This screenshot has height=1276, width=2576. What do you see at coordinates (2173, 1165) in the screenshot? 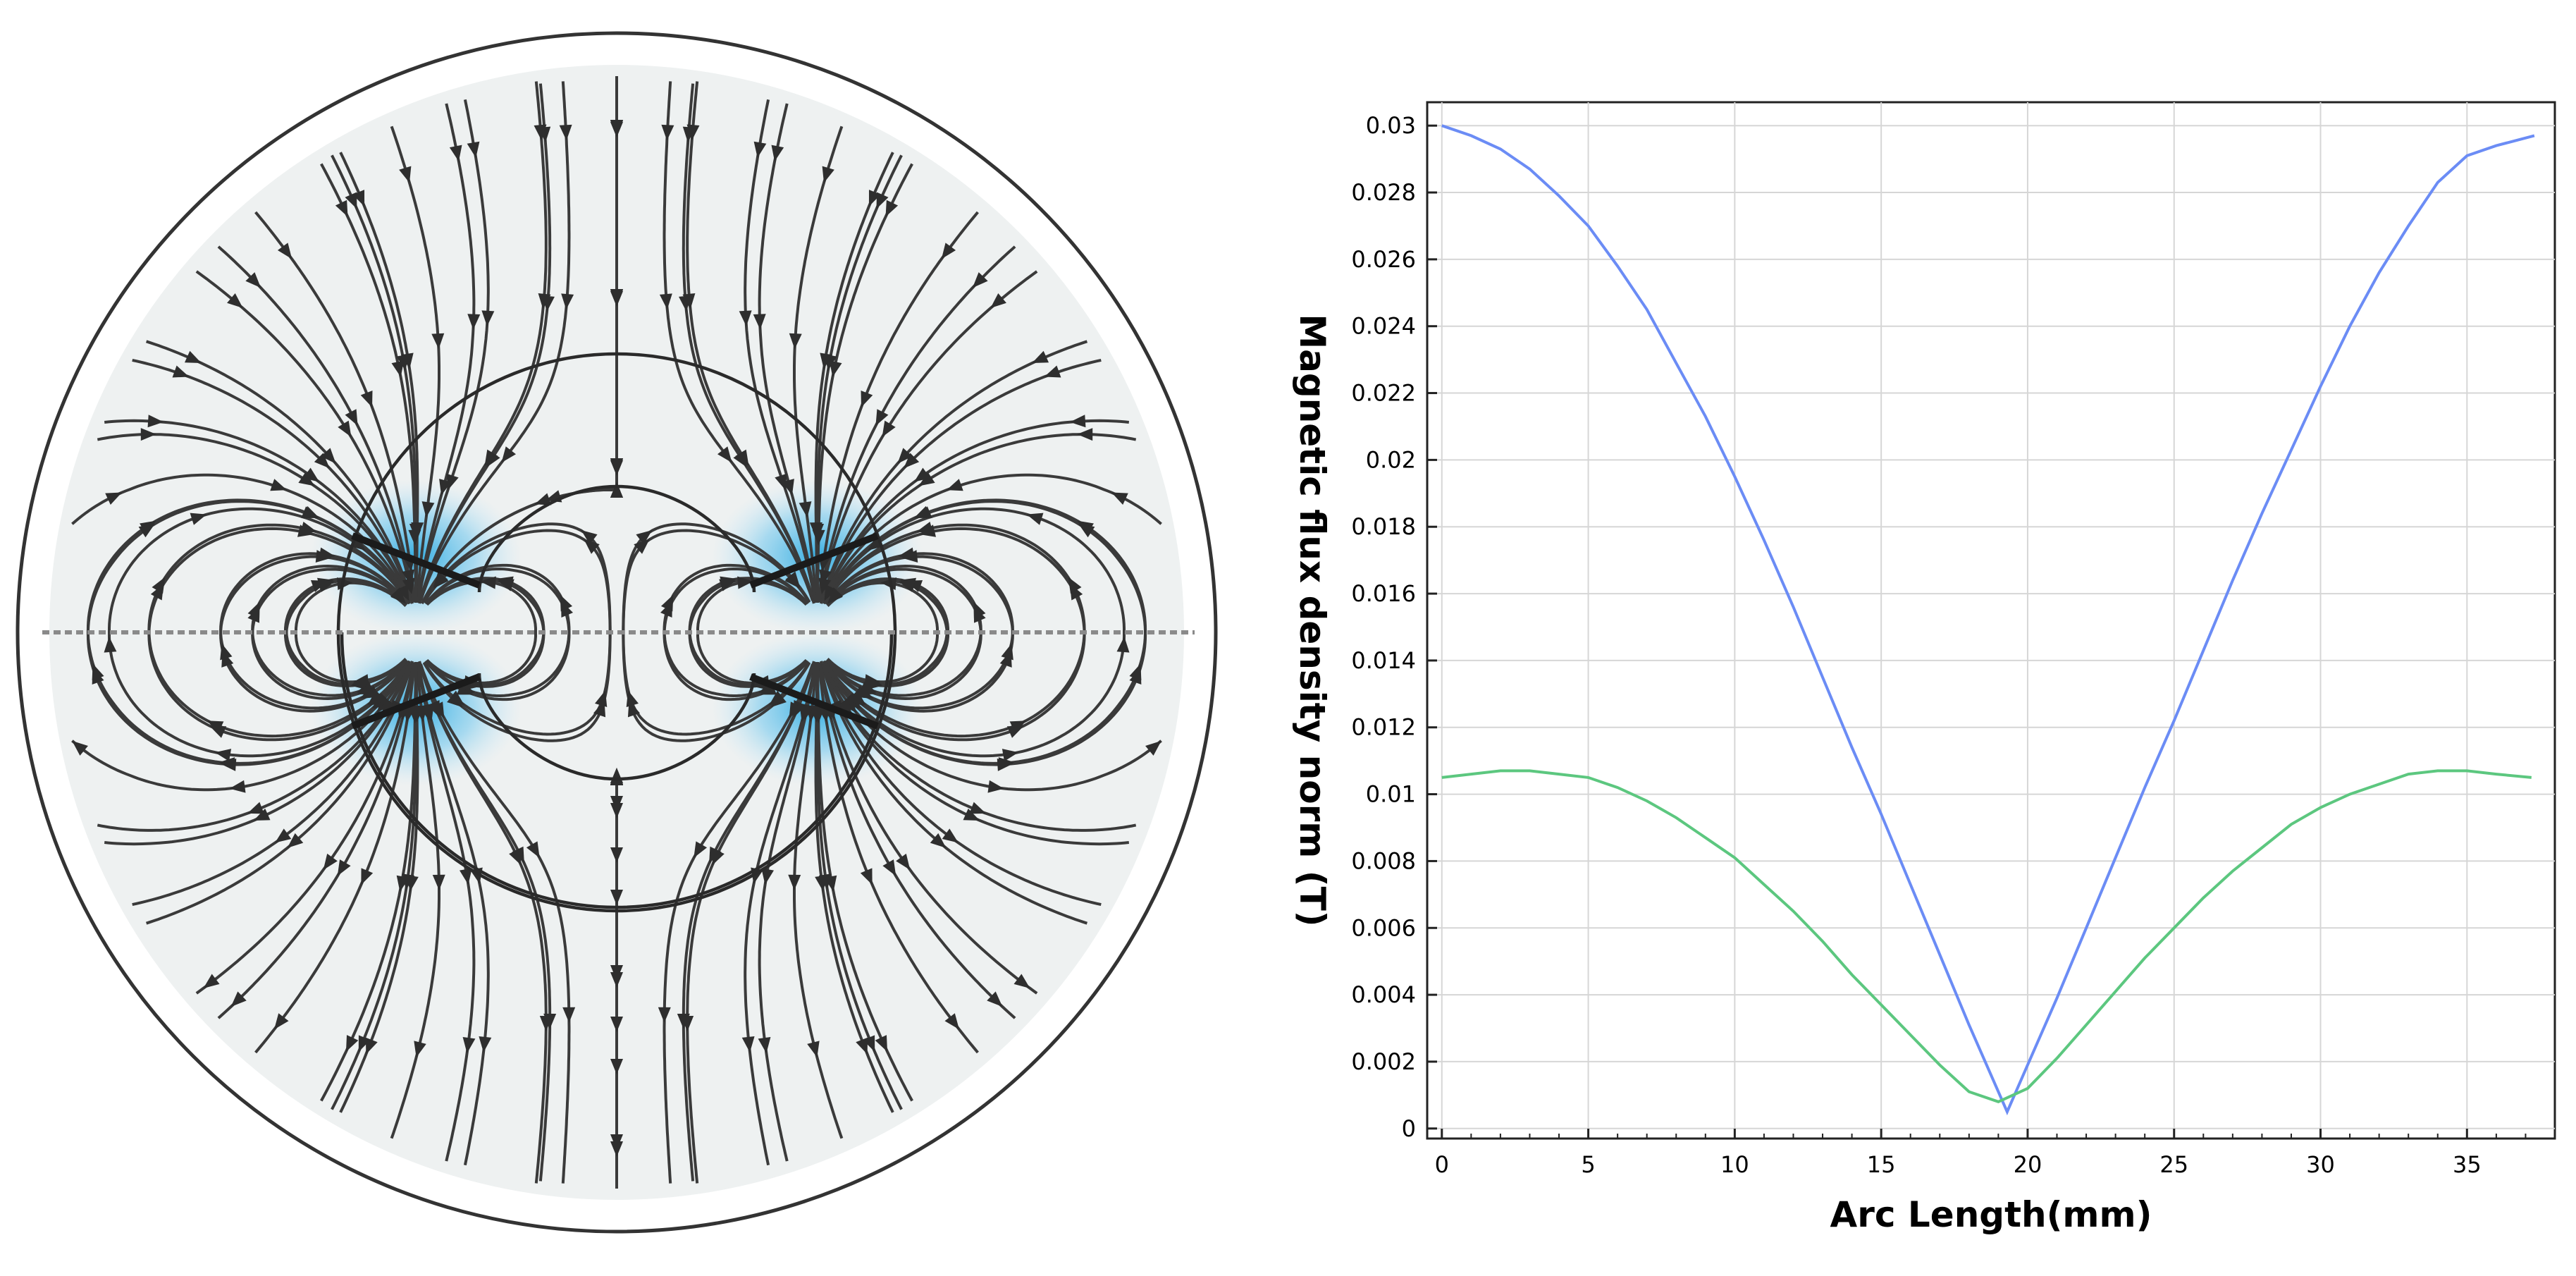
I see `x-tick-label: 25` at bounding box center [2173, 1165].